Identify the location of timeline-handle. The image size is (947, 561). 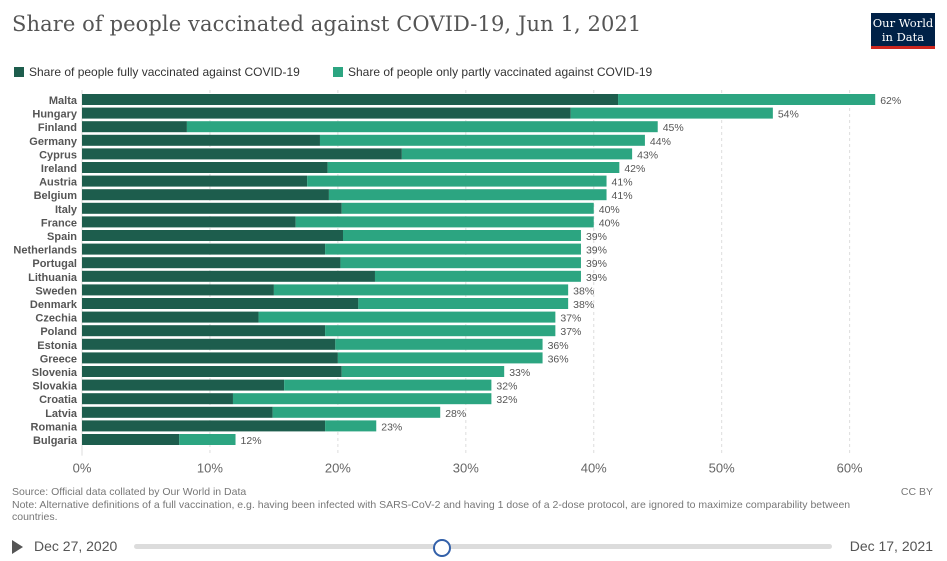
(442, 548).